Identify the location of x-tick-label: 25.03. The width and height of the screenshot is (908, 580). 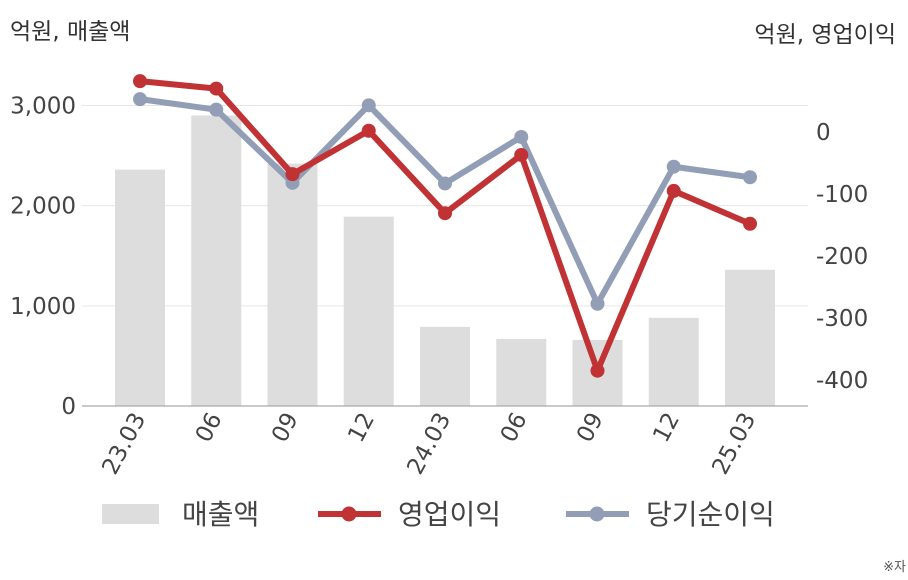
(734, 444).